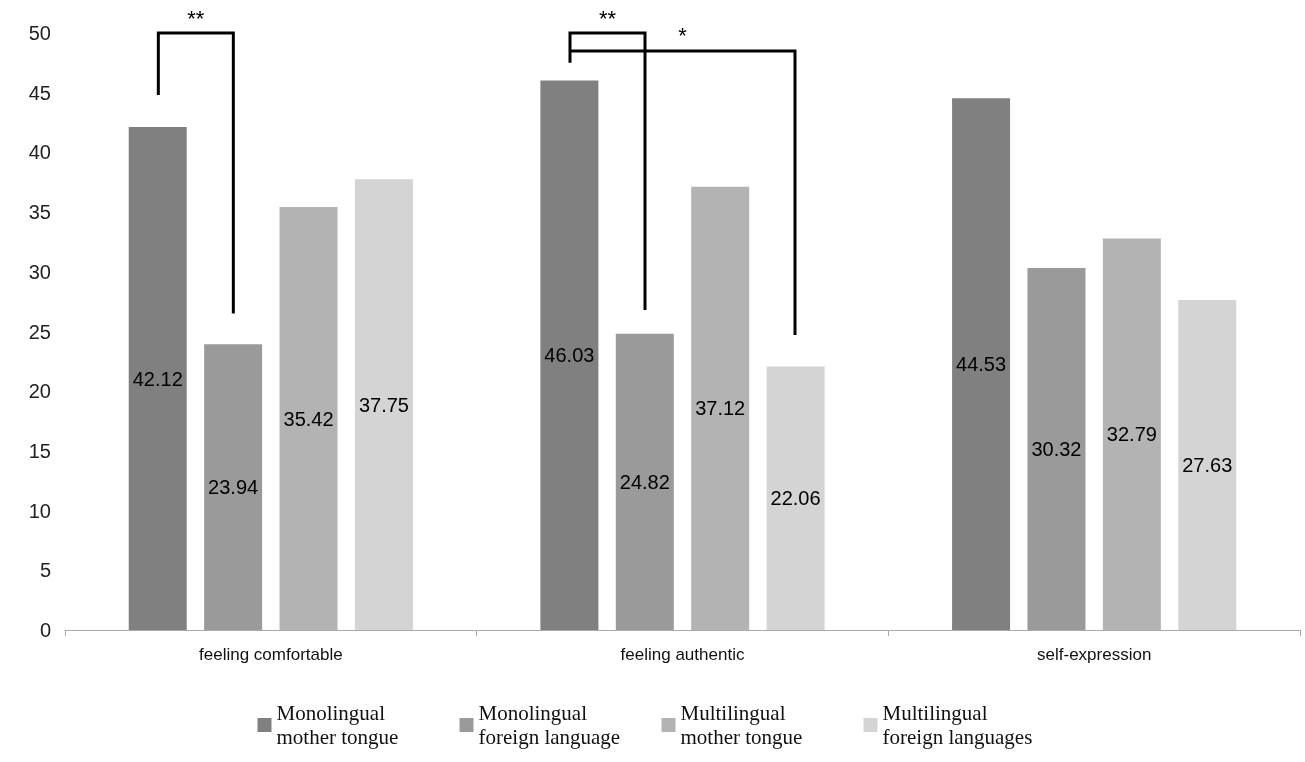 This screenshot has width=1305, height=762. Describe the element at coordinates (1094, 654) in the screenshot. I see `x-tick-label: self-expression` at that location.